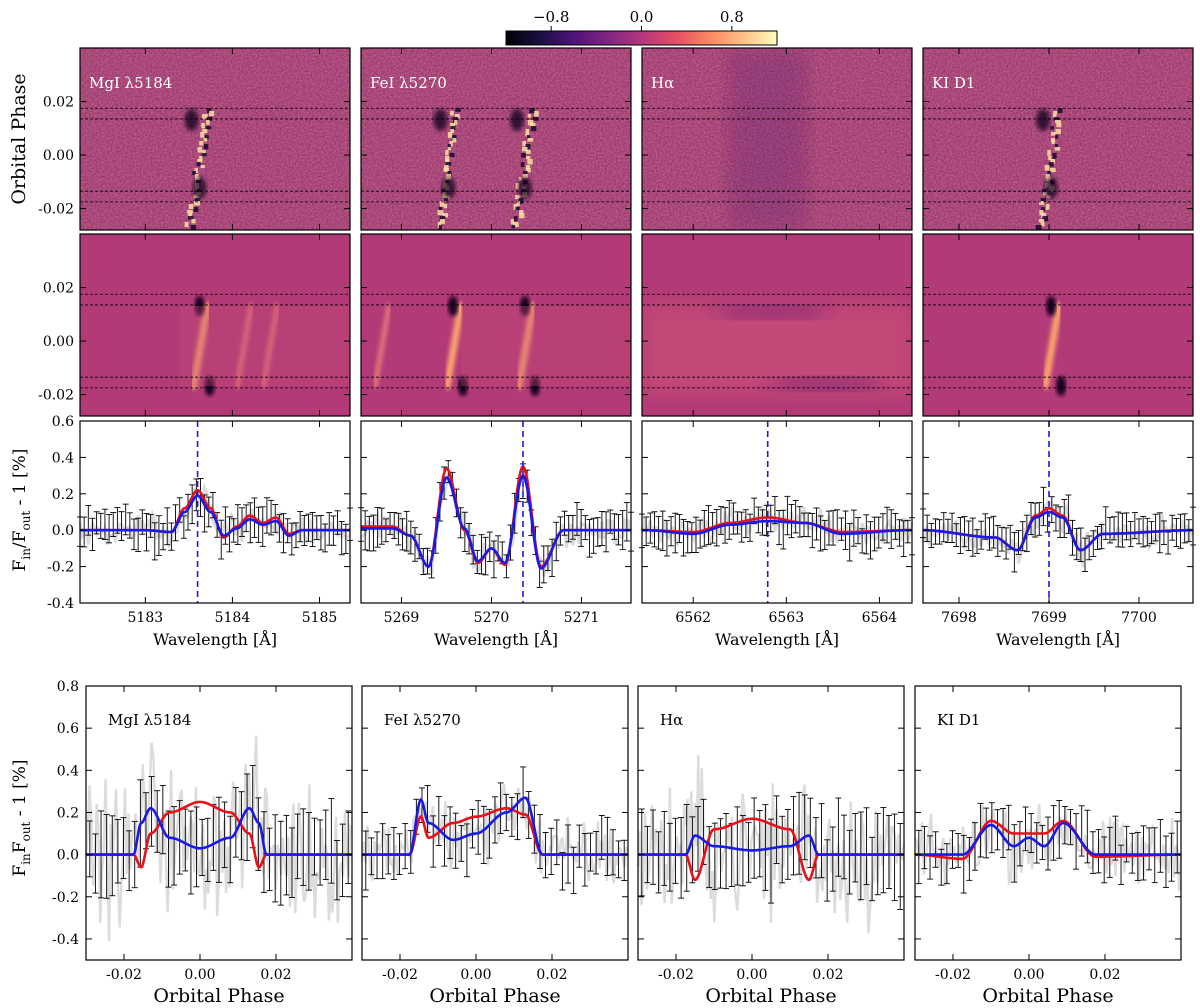 Image resolution: width=1200 pixels, height=1008 pixels. Describe the element at coordinates (551, 17) in the screenshot. I see `colorbar-tick-label: −0.8` at that location.